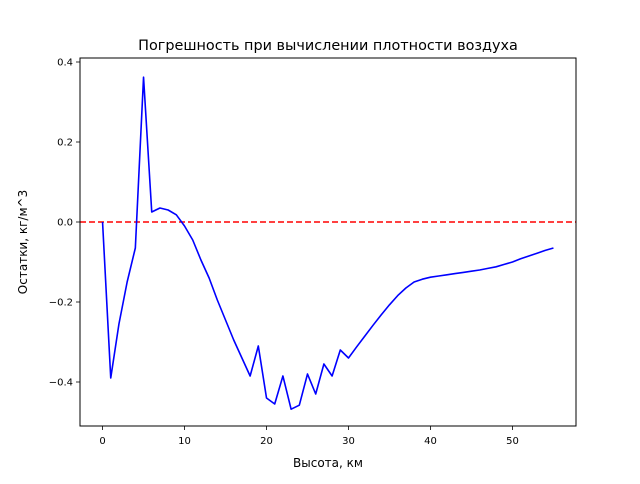 Image resolution: width=640 pixels, height=484 pixels. I want to click on y-tick-label: 0.0, so click(65, 223).